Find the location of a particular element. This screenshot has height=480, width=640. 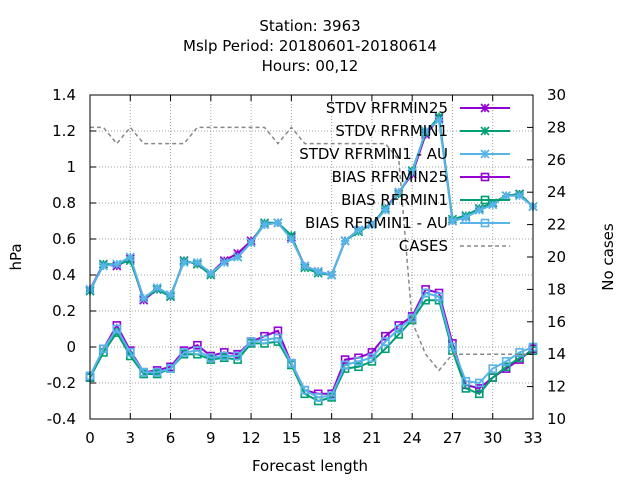

y-tick-label: 0.4 is located at coordinates (64, 275).